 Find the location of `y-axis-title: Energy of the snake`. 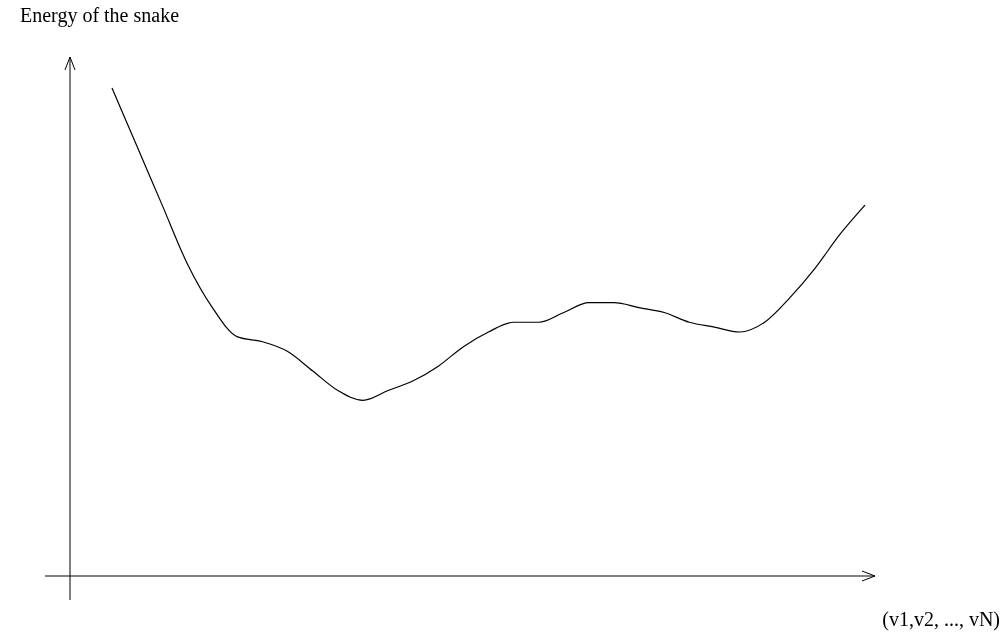

y-axis-title: Energy of the snake is located at coordinates (100, 15).